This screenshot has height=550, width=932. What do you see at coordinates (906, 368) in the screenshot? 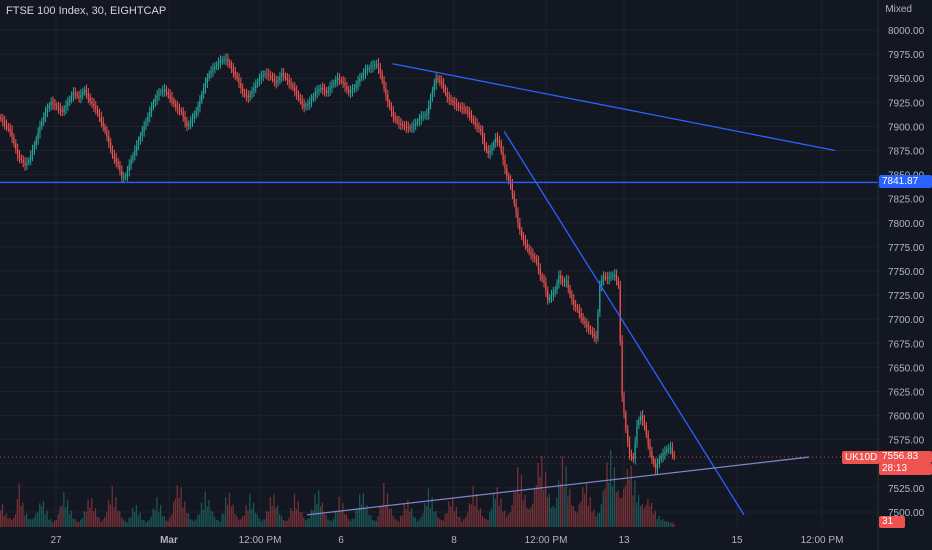
I see `price-tick-label: 7650.00` at bounding box center [906, 368].